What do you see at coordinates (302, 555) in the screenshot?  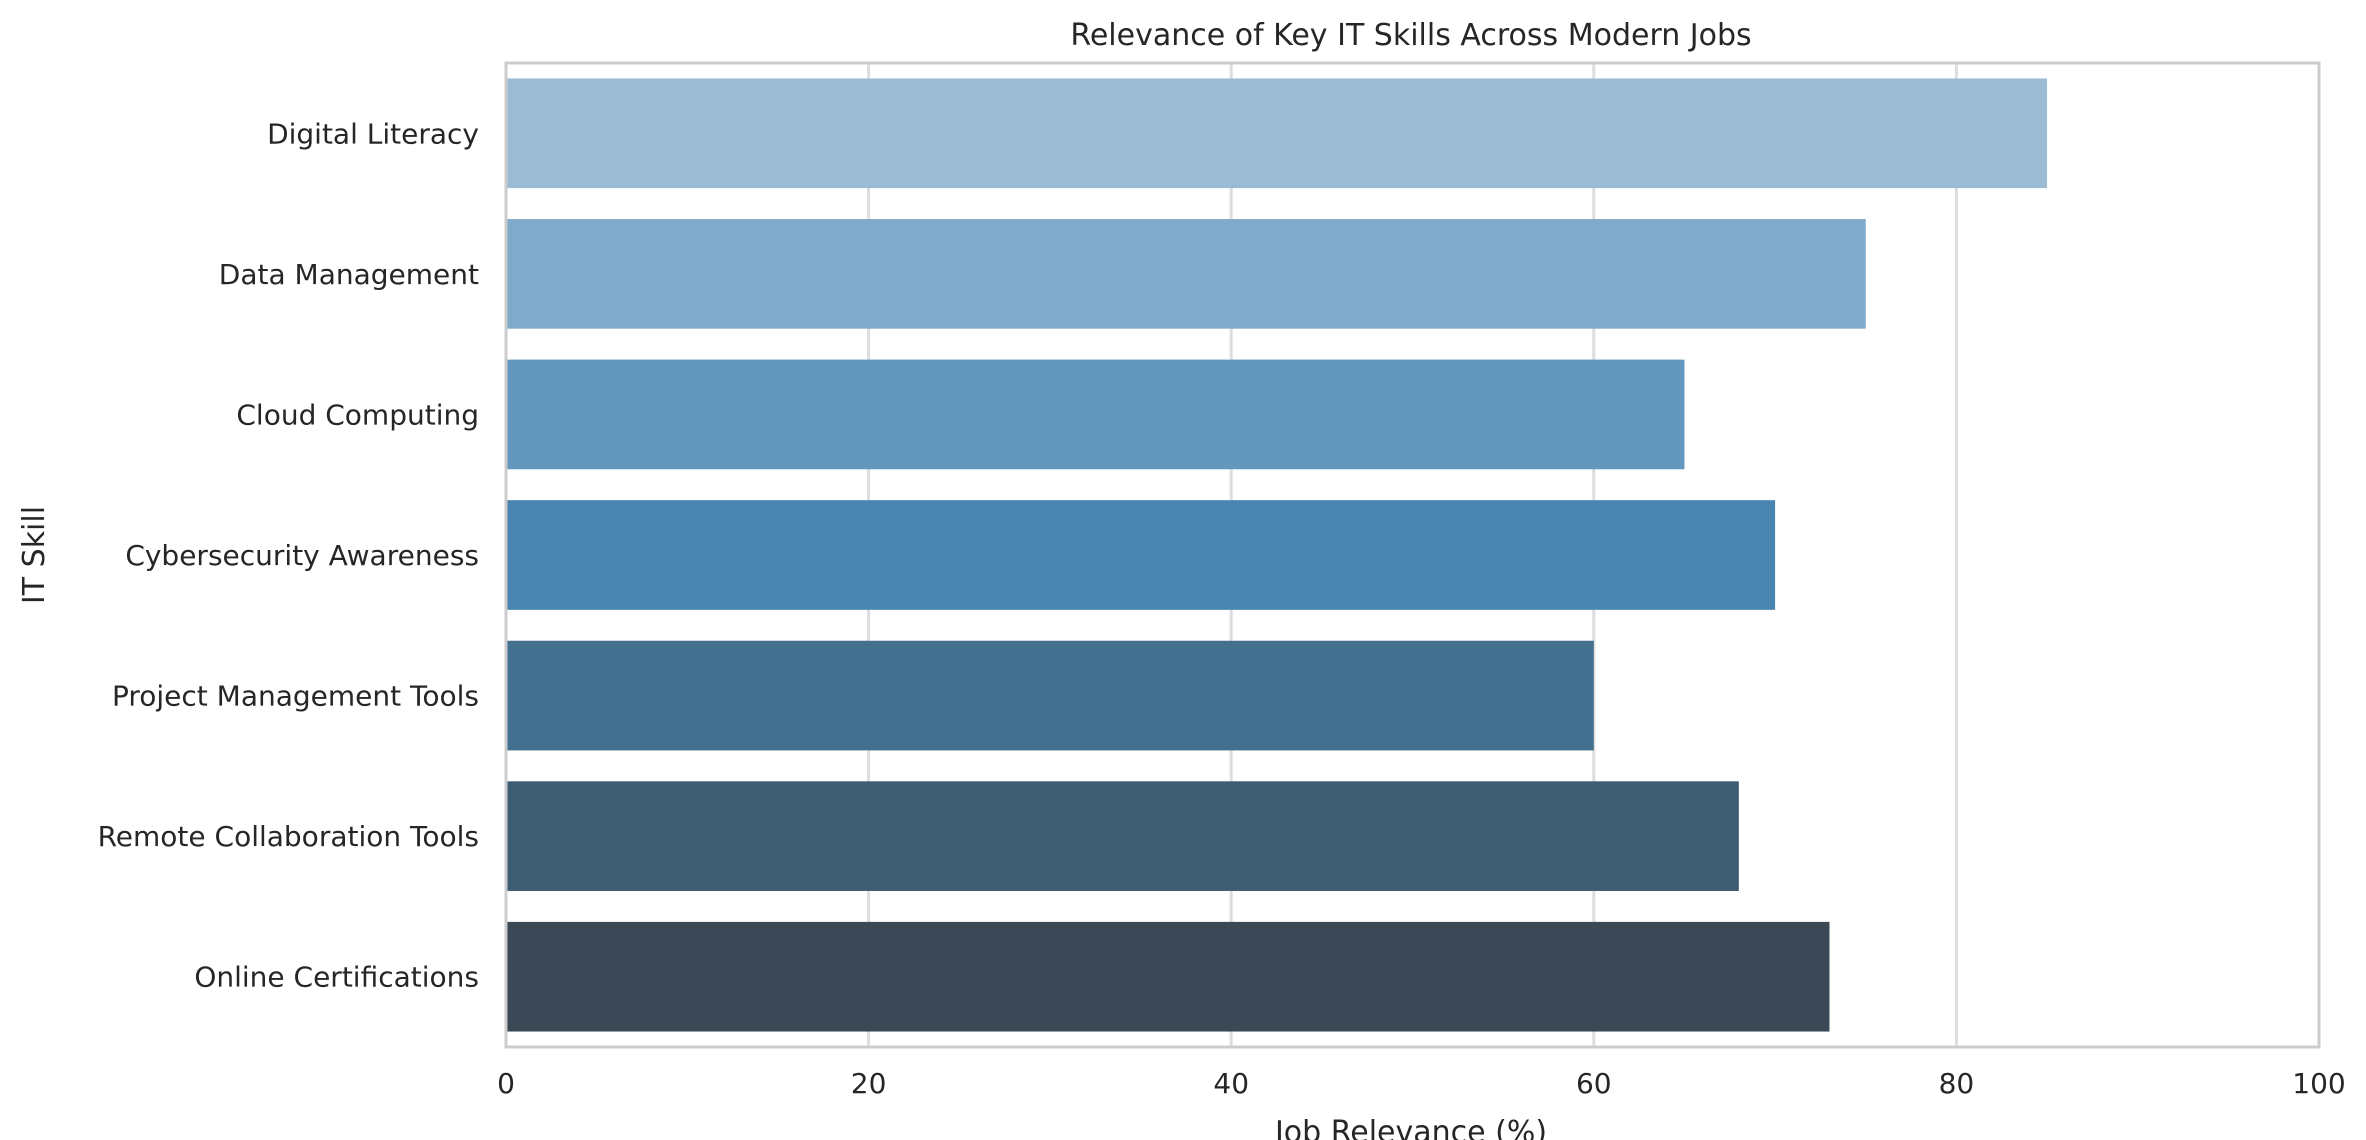 I see `y-tick-label: Cybersecurity Awareness` at bounding box center [302, 555].